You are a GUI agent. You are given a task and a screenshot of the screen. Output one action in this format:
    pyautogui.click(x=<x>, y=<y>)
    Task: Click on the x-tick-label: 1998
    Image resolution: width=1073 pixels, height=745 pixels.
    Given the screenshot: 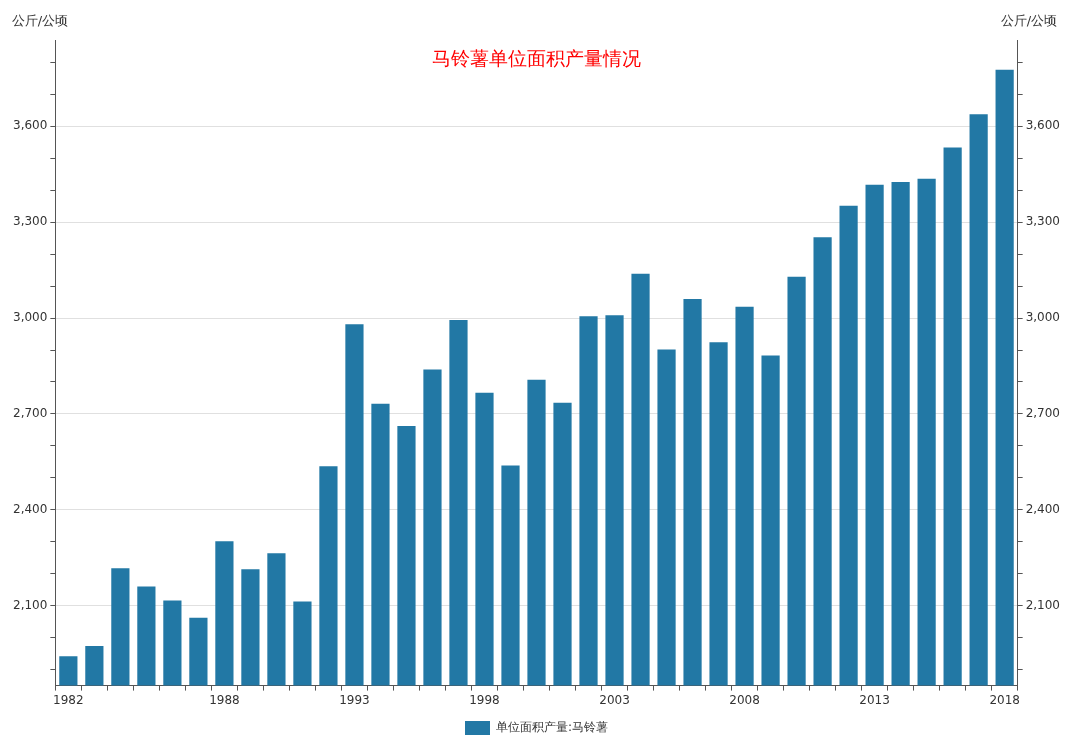 What is the action you would take?
    pyautogui.click(x=484, y=699)
    